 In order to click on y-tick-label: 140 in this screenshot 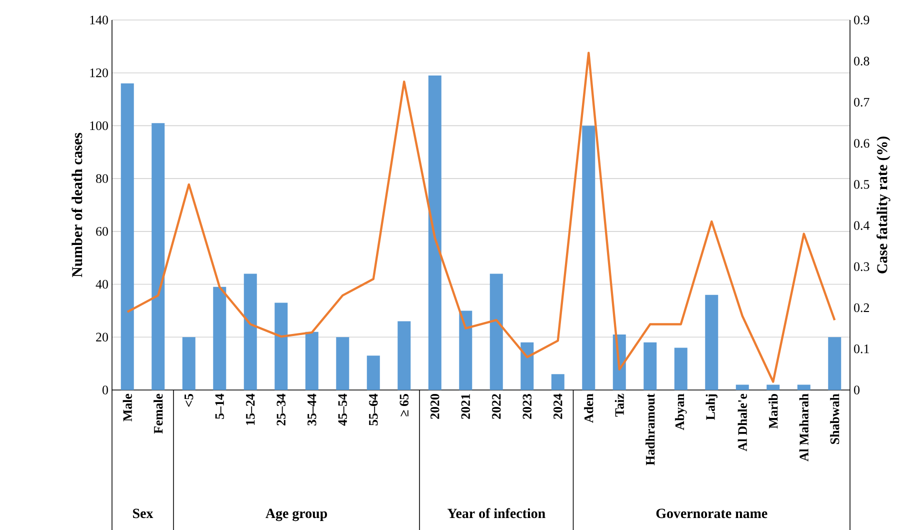, I will do `click(99, 19)`.